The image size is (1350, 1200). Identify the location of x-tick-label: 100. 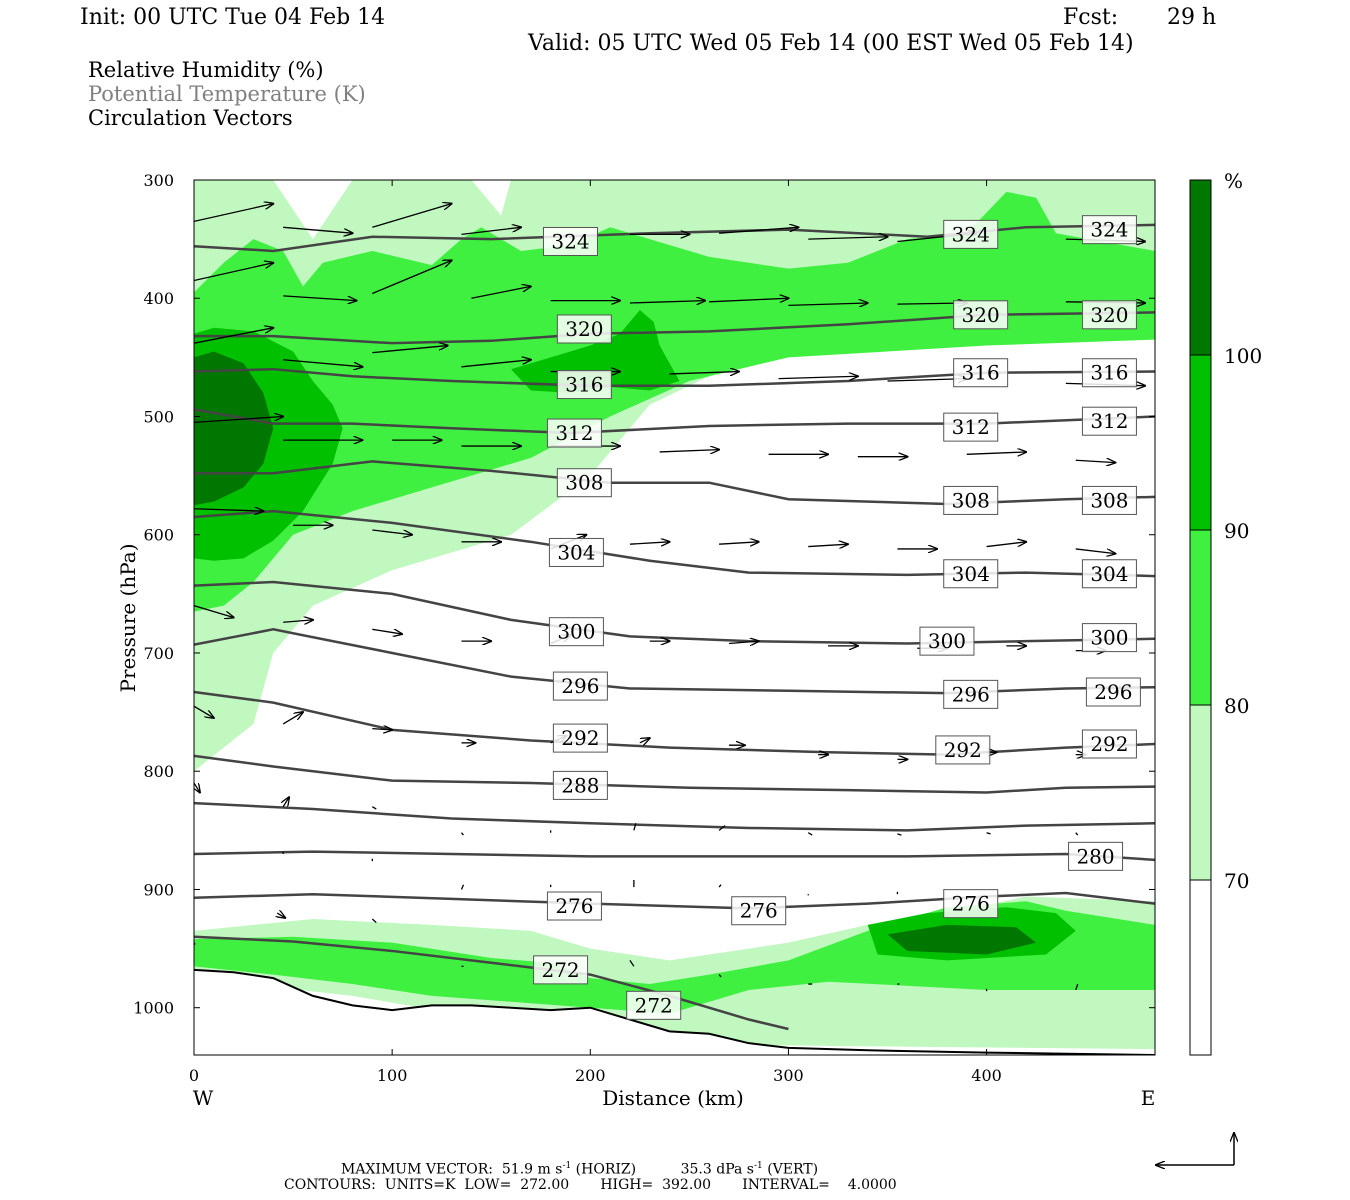
(392, 1075).